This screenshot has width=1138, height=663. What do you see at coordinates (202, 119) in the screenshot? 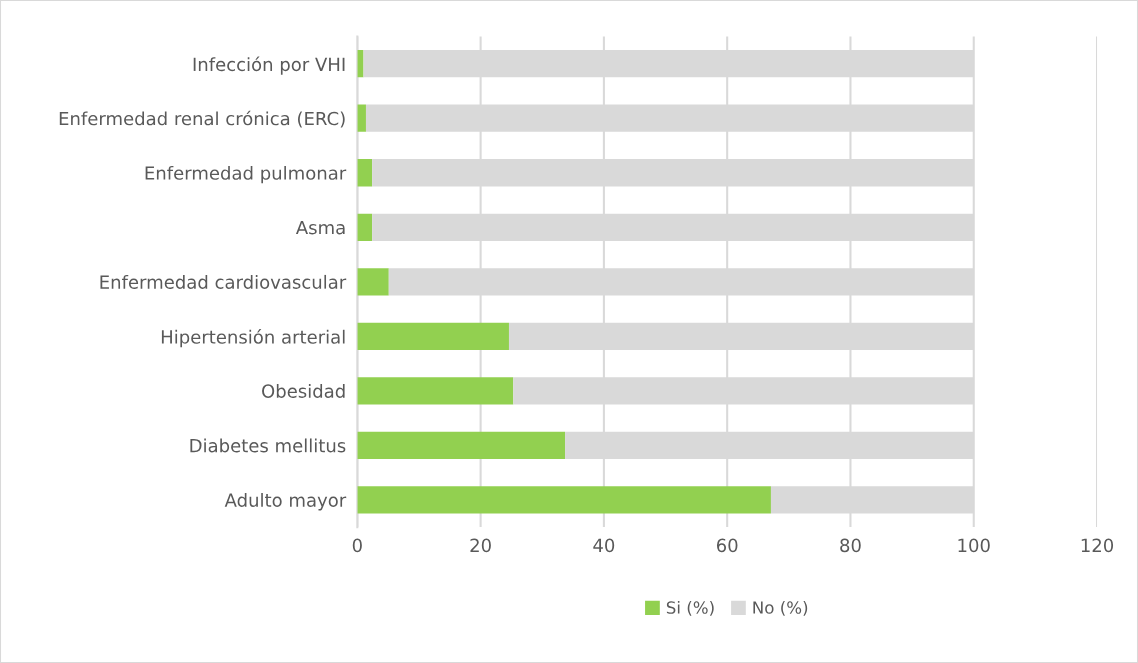
I see `y-tick-label: Enfermedad renal crónica (ERC)` at bounding box center [202, 119].